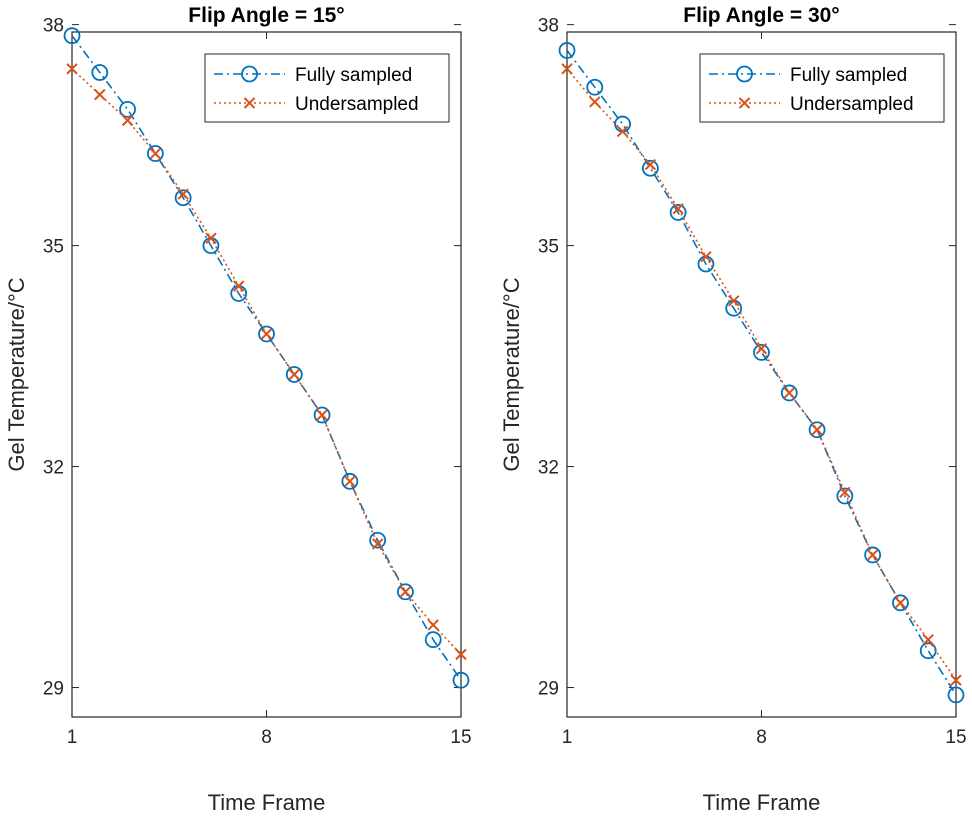 The width and height of the screenshot is (972, 817). What do you see at coordinates (761, 15) in the screenshot?
I see `chart-title: Flip Angle = 30°` at bounding box center [761, 15].